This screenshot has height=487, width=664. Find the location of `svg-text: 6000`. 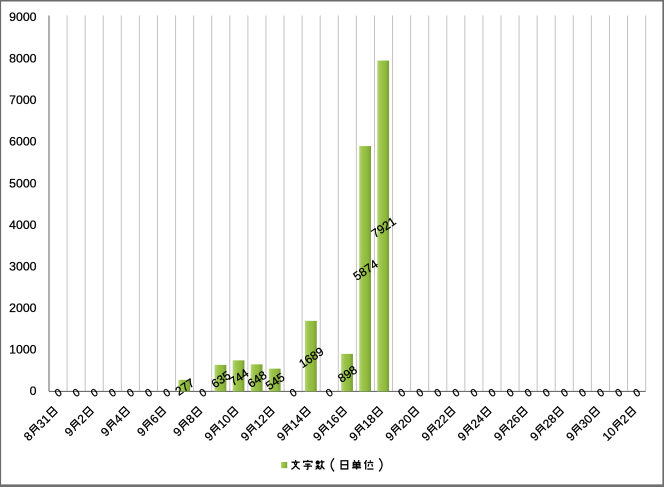

svg-text: 6000 is located at coordinates (23, 142).